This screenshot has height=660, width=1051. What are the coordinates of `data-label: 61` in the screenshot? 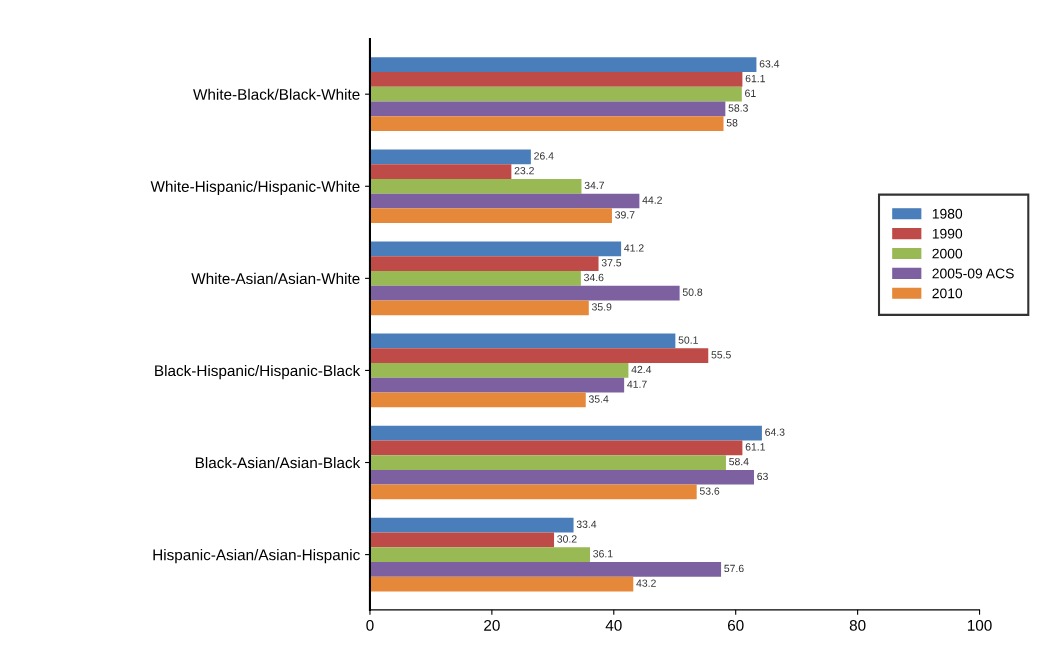 It's located at (750, 93).